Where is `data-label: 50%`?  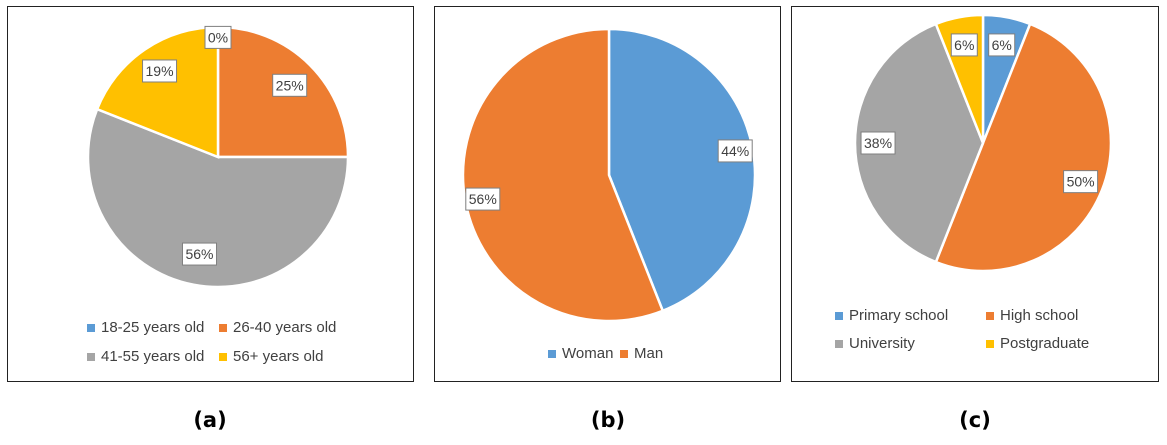
data-label: 50% is located at coordinates (1081, 182).